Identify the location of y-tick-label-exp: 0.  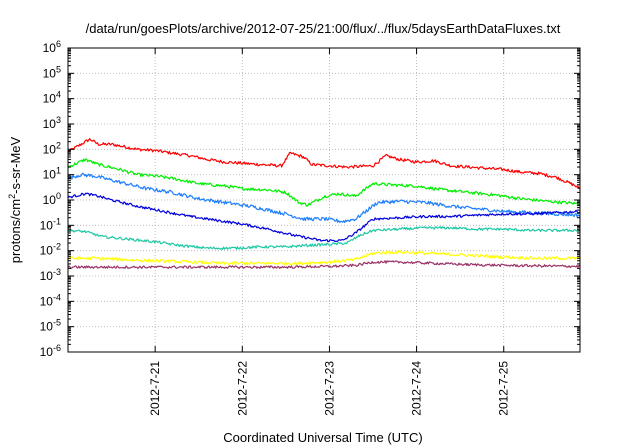
(58, 196).